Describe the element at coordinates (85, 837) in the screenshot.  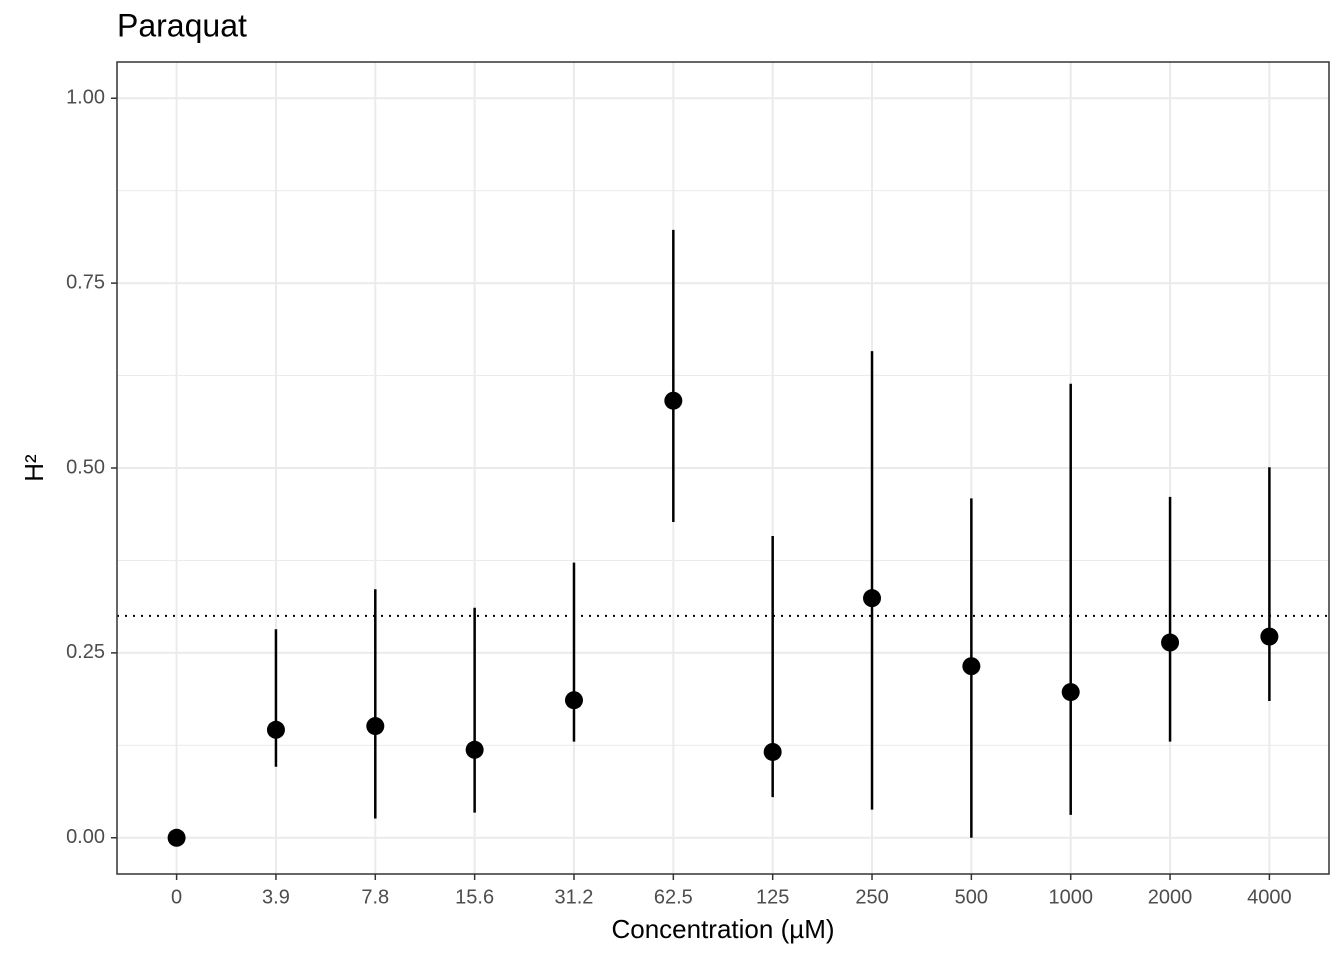
I see `y-tick-label: 0.00` at that location.